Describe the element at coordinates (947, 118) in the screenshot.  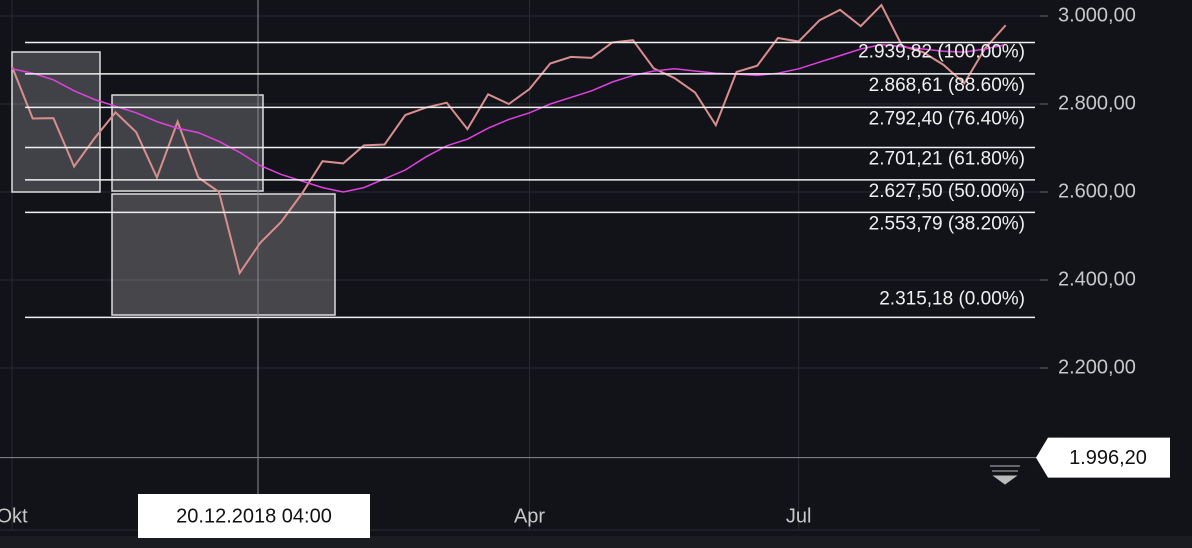
I see `fib-label: 2.792,40 (76.40%)` at that location.